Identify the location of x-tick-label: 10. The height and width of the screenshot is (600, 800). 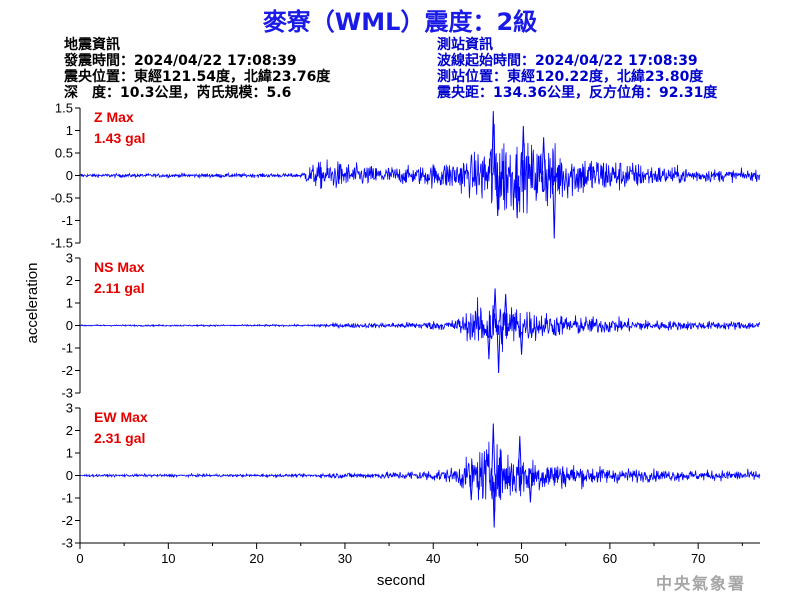
(168, 558).